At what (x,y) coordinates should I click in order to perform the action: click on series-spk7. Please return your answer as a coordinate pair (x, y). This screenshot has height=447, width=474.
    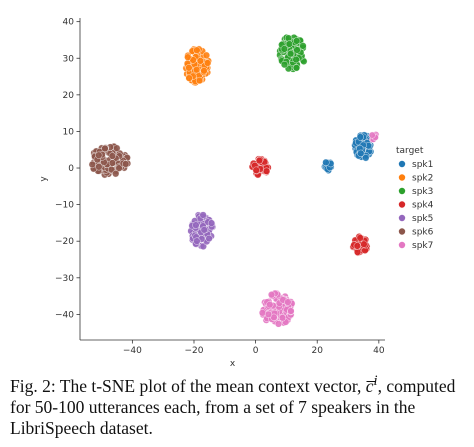
    Looking at the image, I should click on (277, 308).